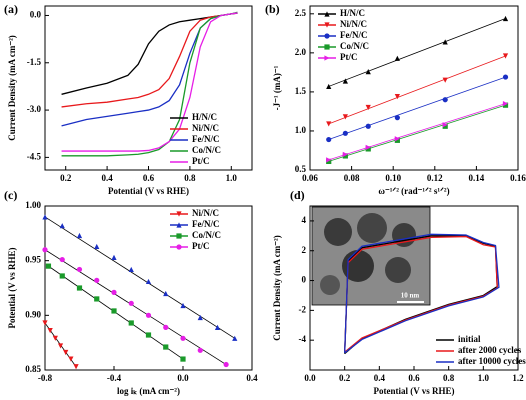 This screenshot has height=400, width=526. Describe the element at coordinates (301, 52) in the screenshot. I see `y-tick-label: 2.0` at that location.